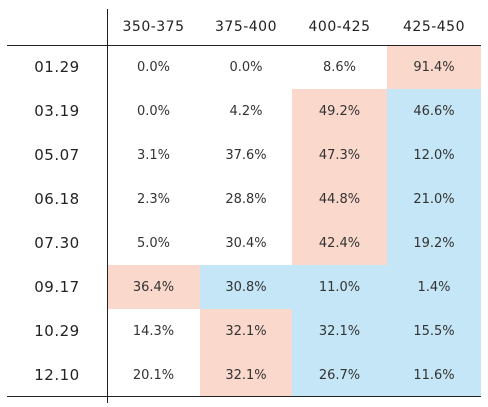  I want to click on table-cell-value: 36.4%, so click(153, 287).